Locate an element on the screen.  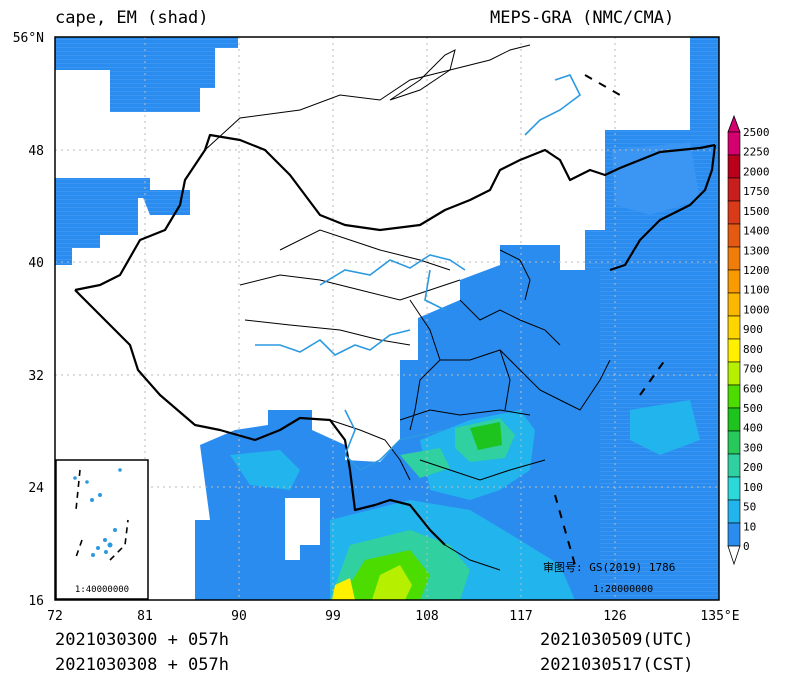
south-china-sea-inset: 1:40000000 is located at coordinates (102, 529).